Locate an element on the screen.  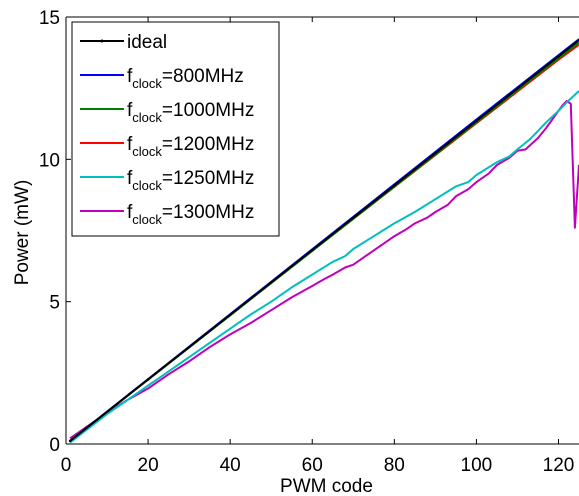
y-tick-label: 10 is located at coordinates (49, 160).